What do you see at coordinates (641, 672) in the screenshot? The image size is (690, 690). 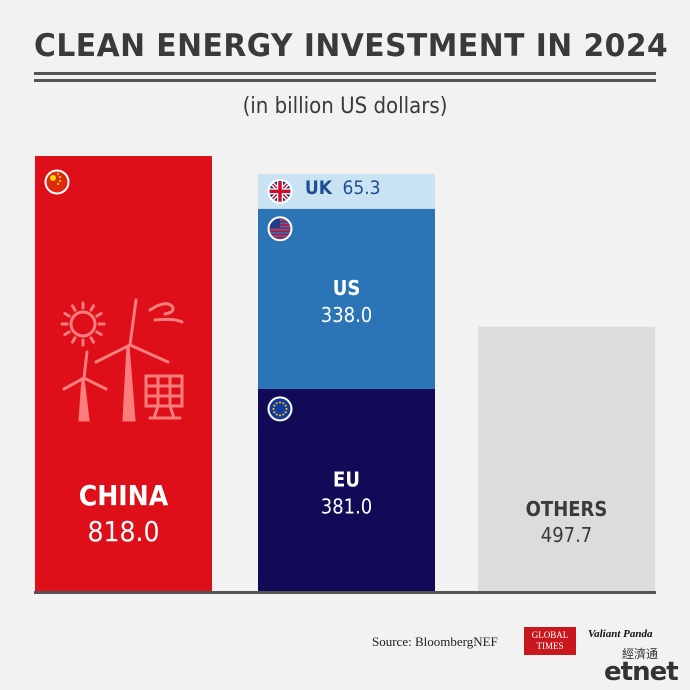 I see `etnet-logo: etnet` at bounding box center [641, 672].